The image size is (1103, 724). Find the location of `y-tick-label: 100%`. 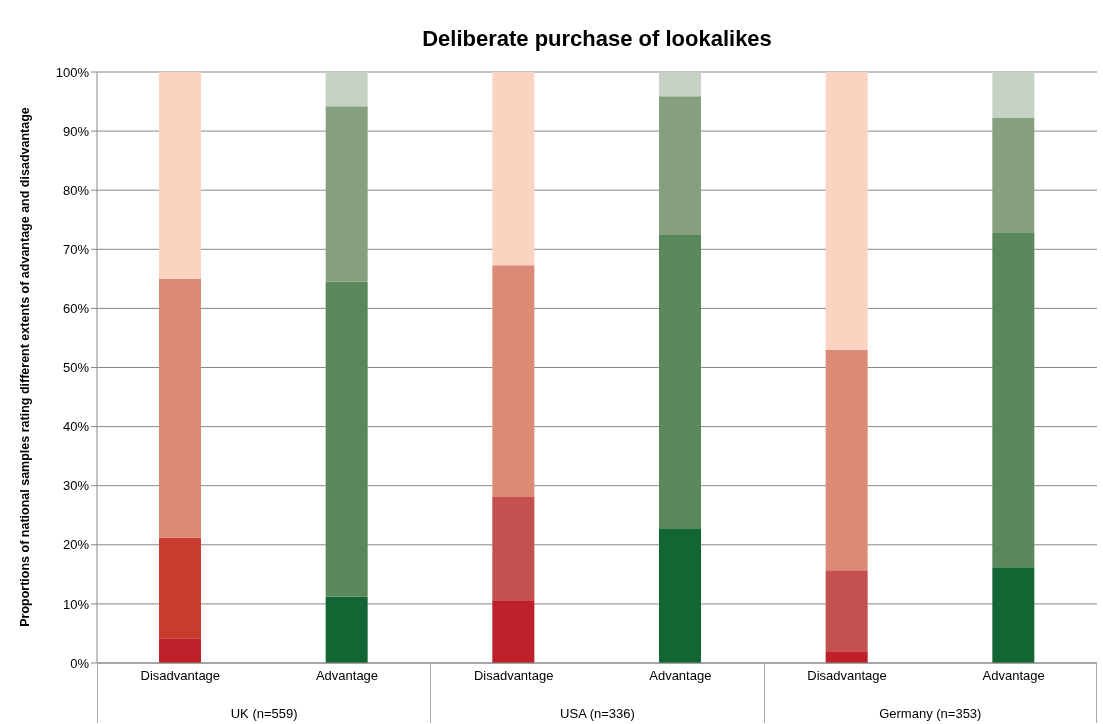

y-tick-label: 100% is located at coordinates (72, 72).